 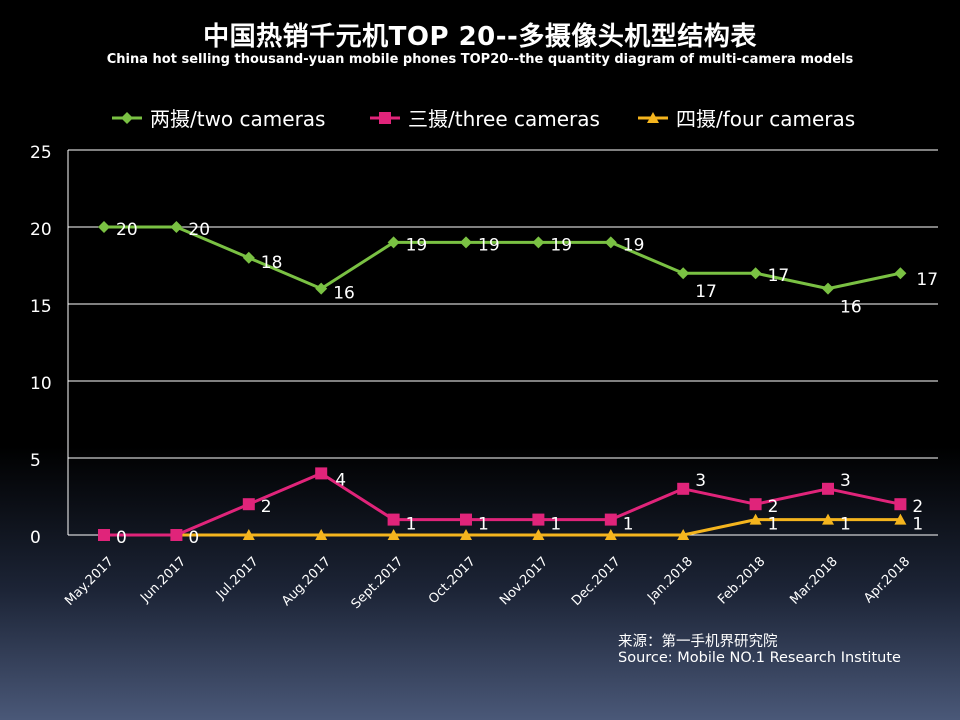 I want to click on x-tick-label: Oct.2017, so click(x=452, y=580).